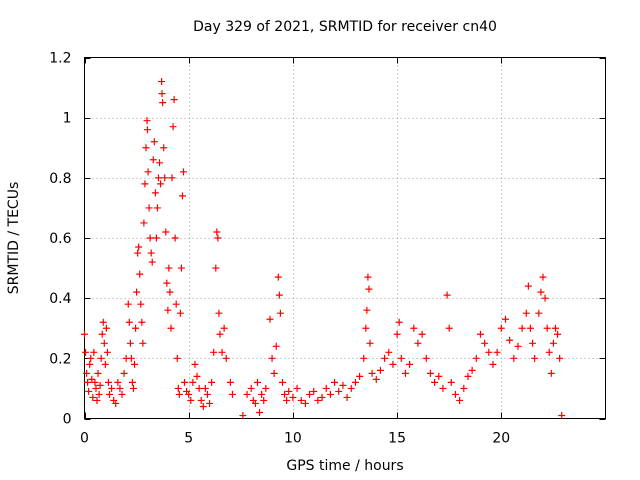  What do you see at coordinates (344, 466) in the screenshot?
I see `x-axis-label: GPS time / hours` at bounding box center [344, 466].